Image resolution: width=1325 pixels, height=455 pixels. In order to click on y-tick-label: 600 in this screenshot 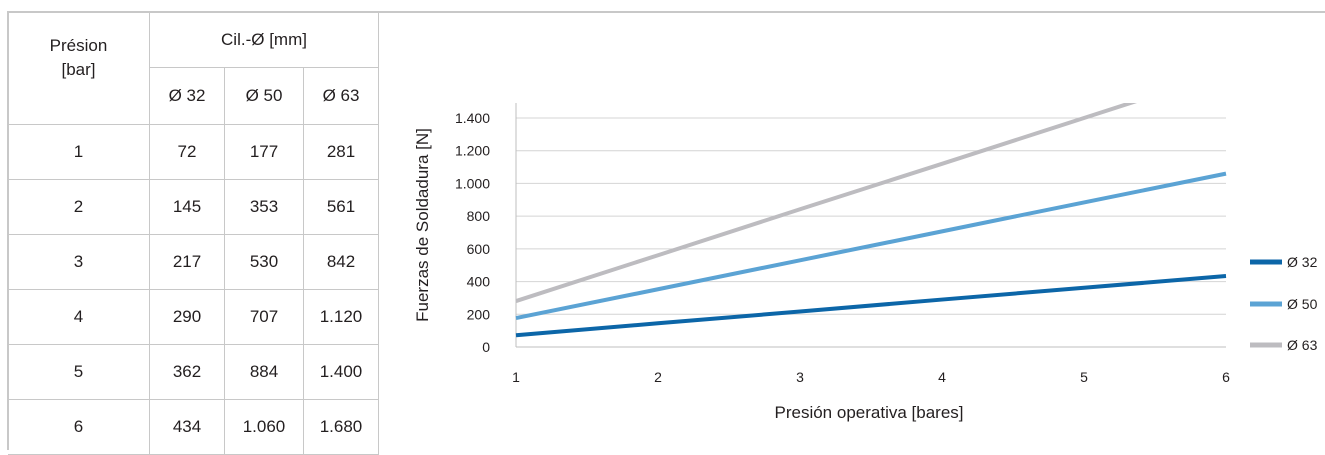, I will do `click(479, 249)`.